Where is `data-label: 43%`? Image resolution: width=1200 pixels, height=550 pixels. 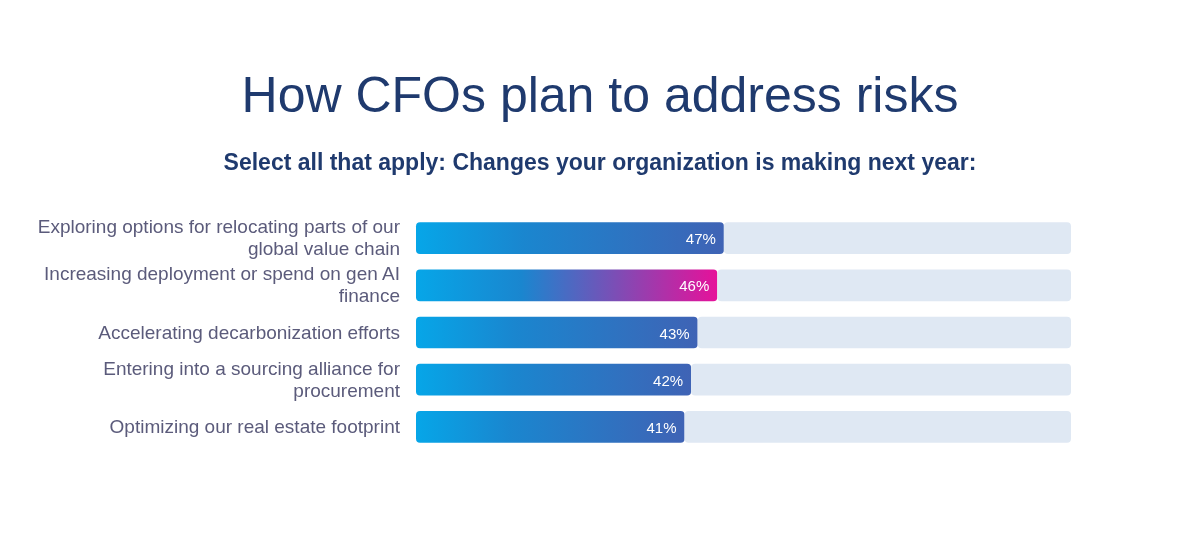 data-label: 43% is located at coordinates (674, 333).